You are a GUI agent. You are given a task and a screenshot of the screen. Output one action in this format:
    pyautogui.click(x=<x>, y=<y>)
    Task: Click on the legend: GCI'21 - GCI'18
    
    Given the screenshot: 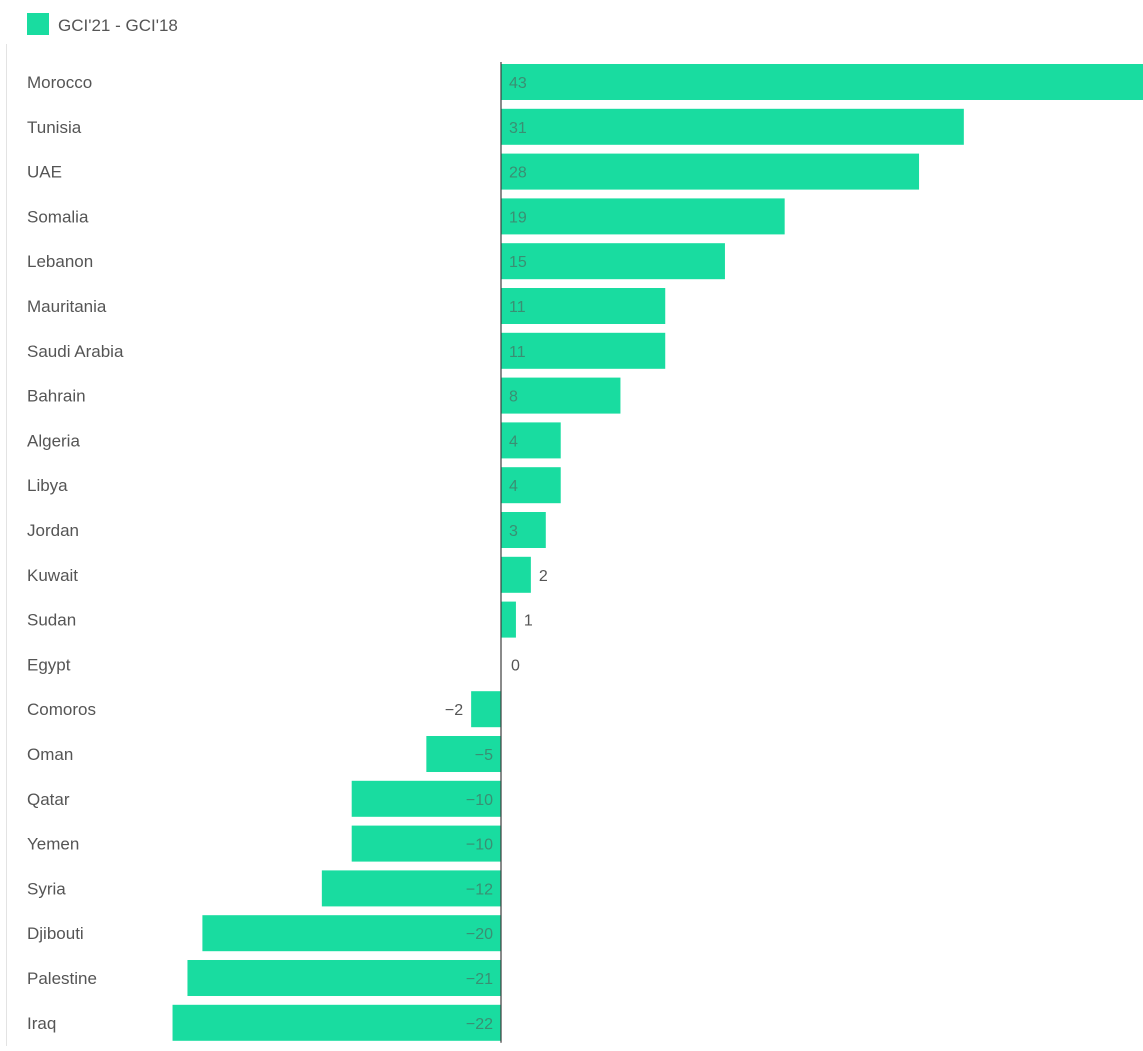 What is the action you would take?
    pyautogui.click(x=102, y=24)
    